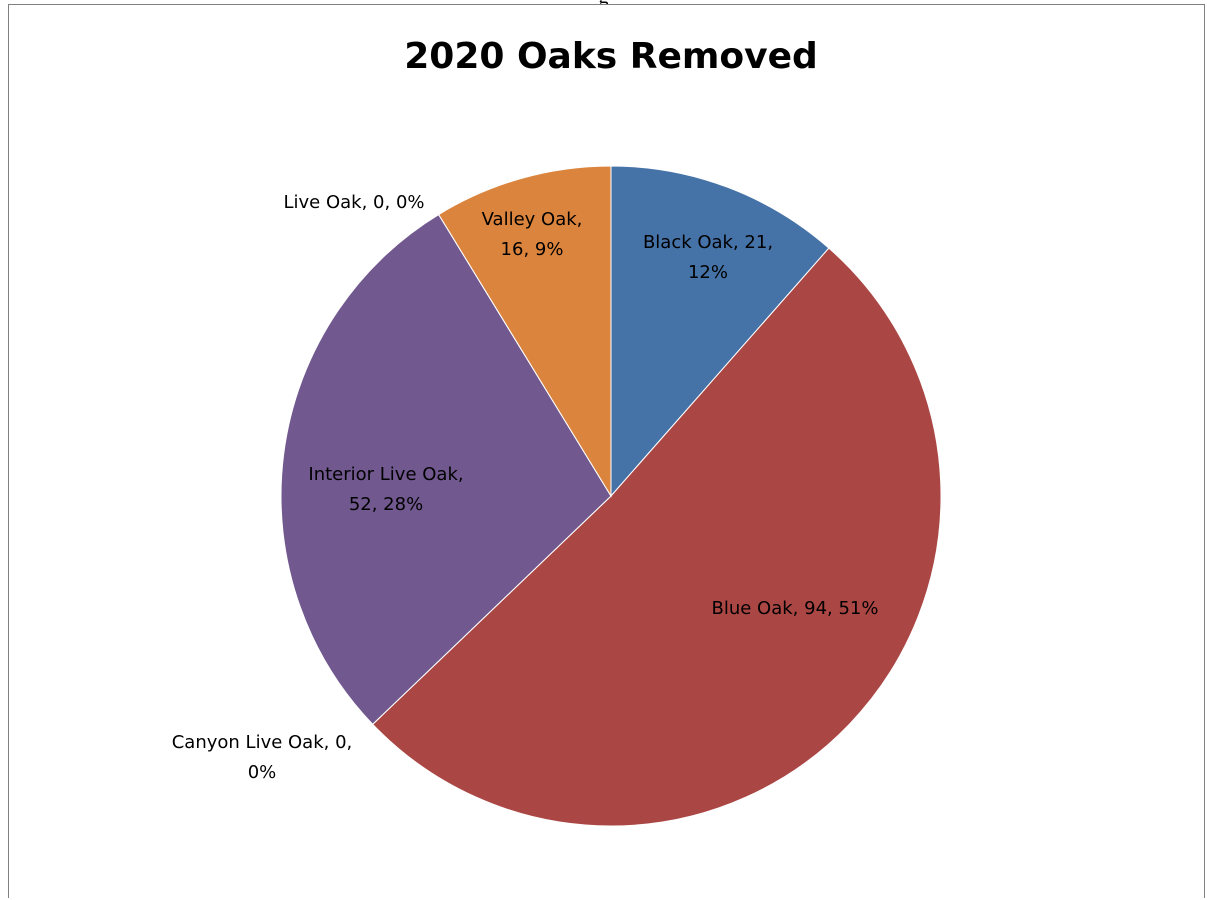 Image resolution: width=1207 pixels, height=900 pixels. I want to click on data-label-interior-live-oak: Interior Live Oak, 52, 28%, so click(385, 489).